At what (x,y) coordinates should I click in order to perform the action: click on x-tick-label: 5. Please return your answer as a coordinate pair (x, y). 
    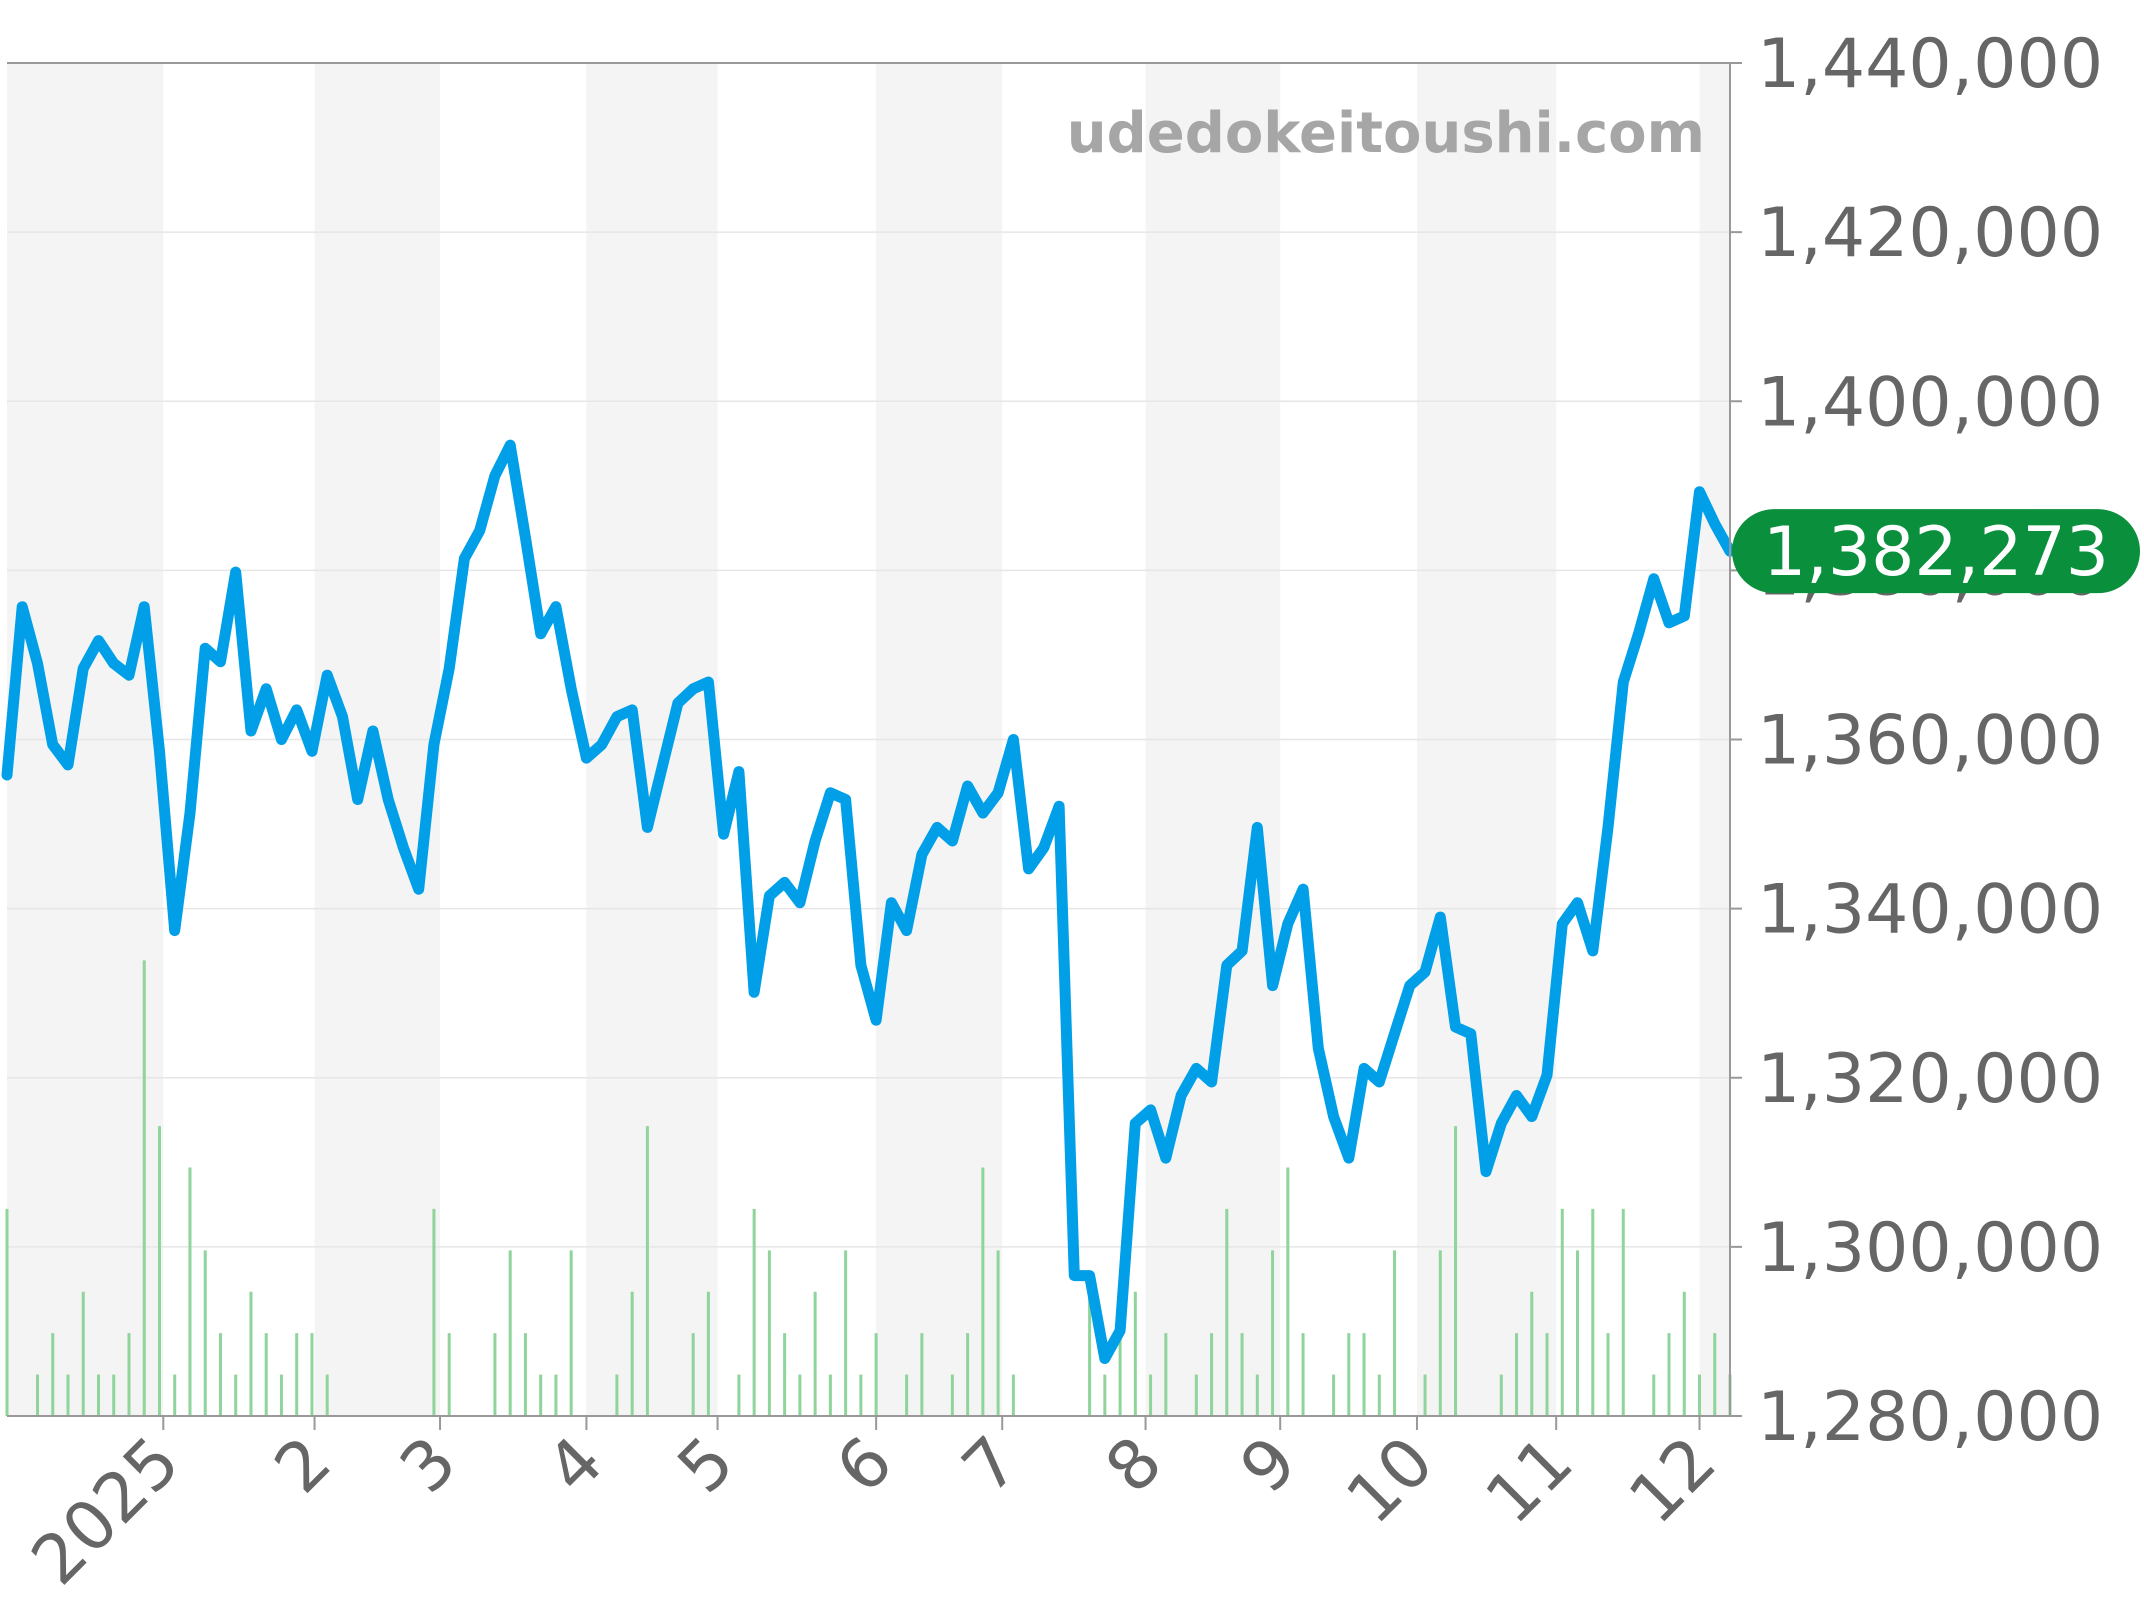
    Looking at the image, I should click on (706, 1465).